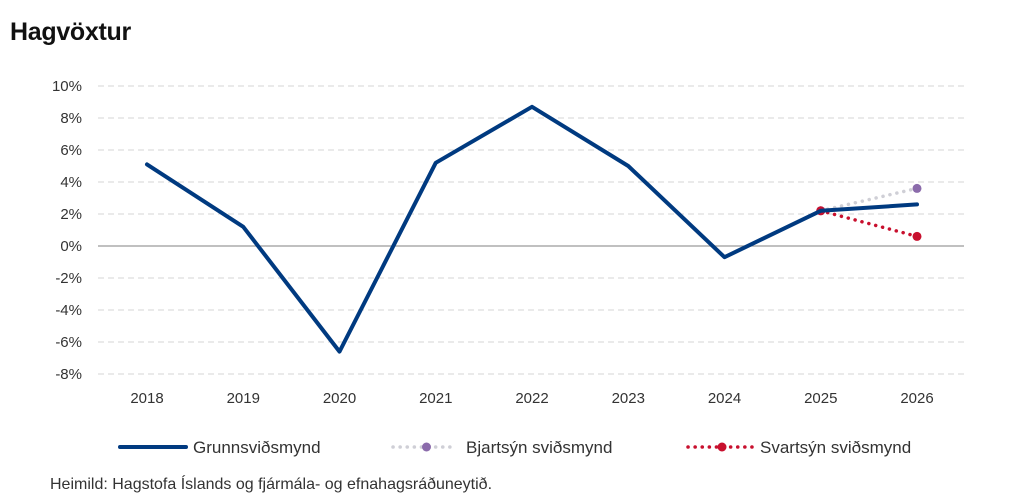  I want to click on series-line-svartsyn, so click(869, 224).